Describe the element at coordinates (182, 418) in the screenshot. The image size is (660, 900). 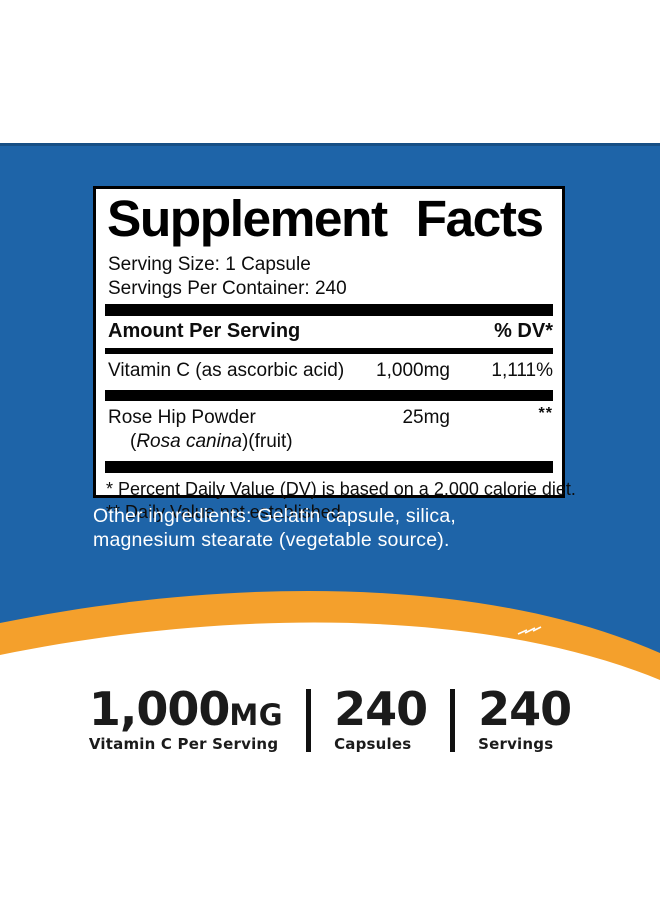
I see `nutrient-name: Rose Hip Powder` at that location.